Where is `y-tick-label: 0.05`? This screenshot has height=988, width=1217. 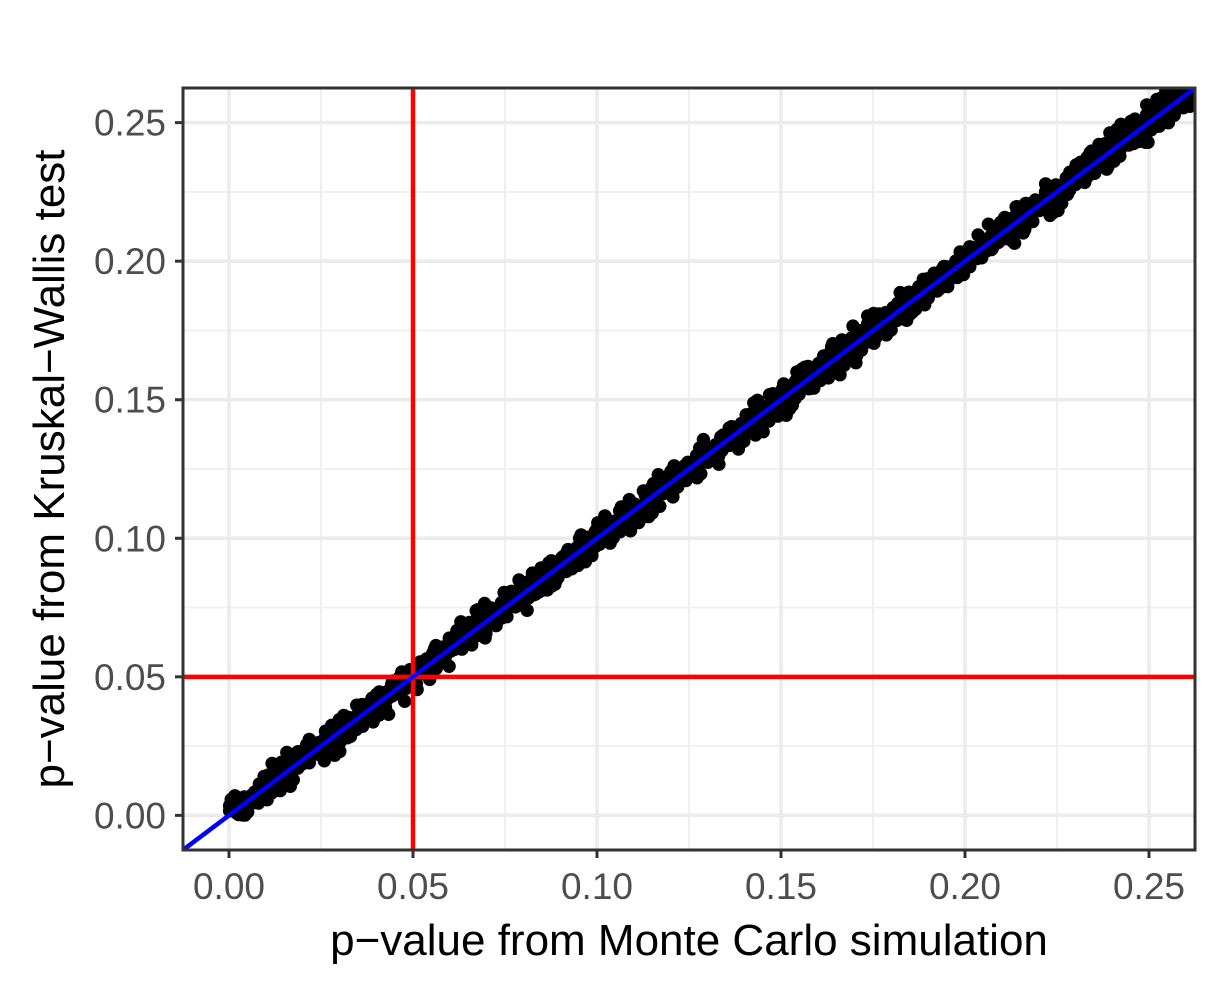 y-tick-label: 0.05 is located at coordinates (130, 677).